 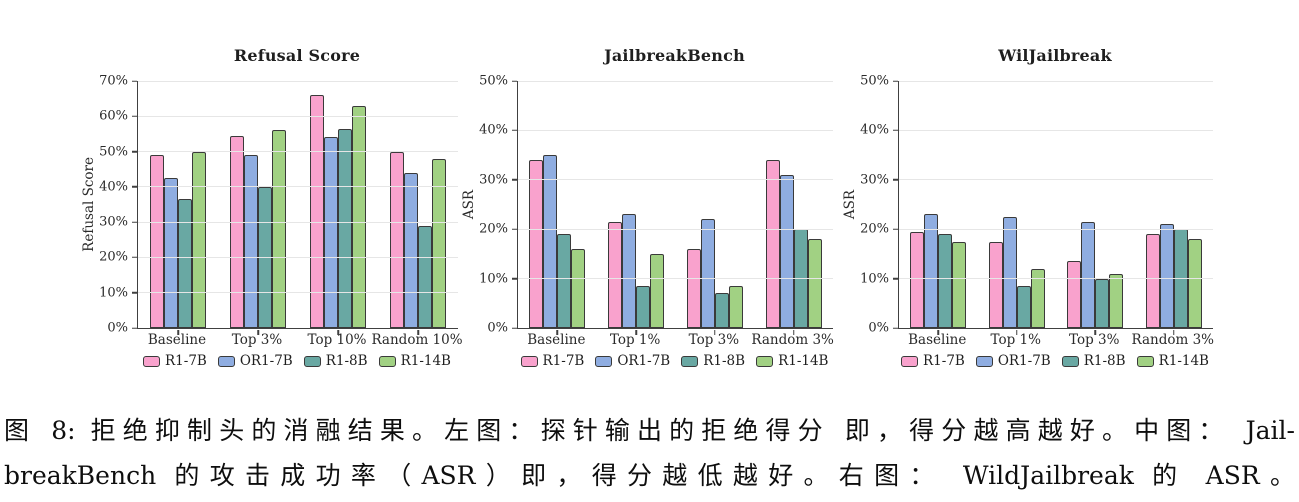 What do you see at coordinates (557, 204) in the screenshot?
I see `bar-group-baseline` at bounding box center [557, 204].